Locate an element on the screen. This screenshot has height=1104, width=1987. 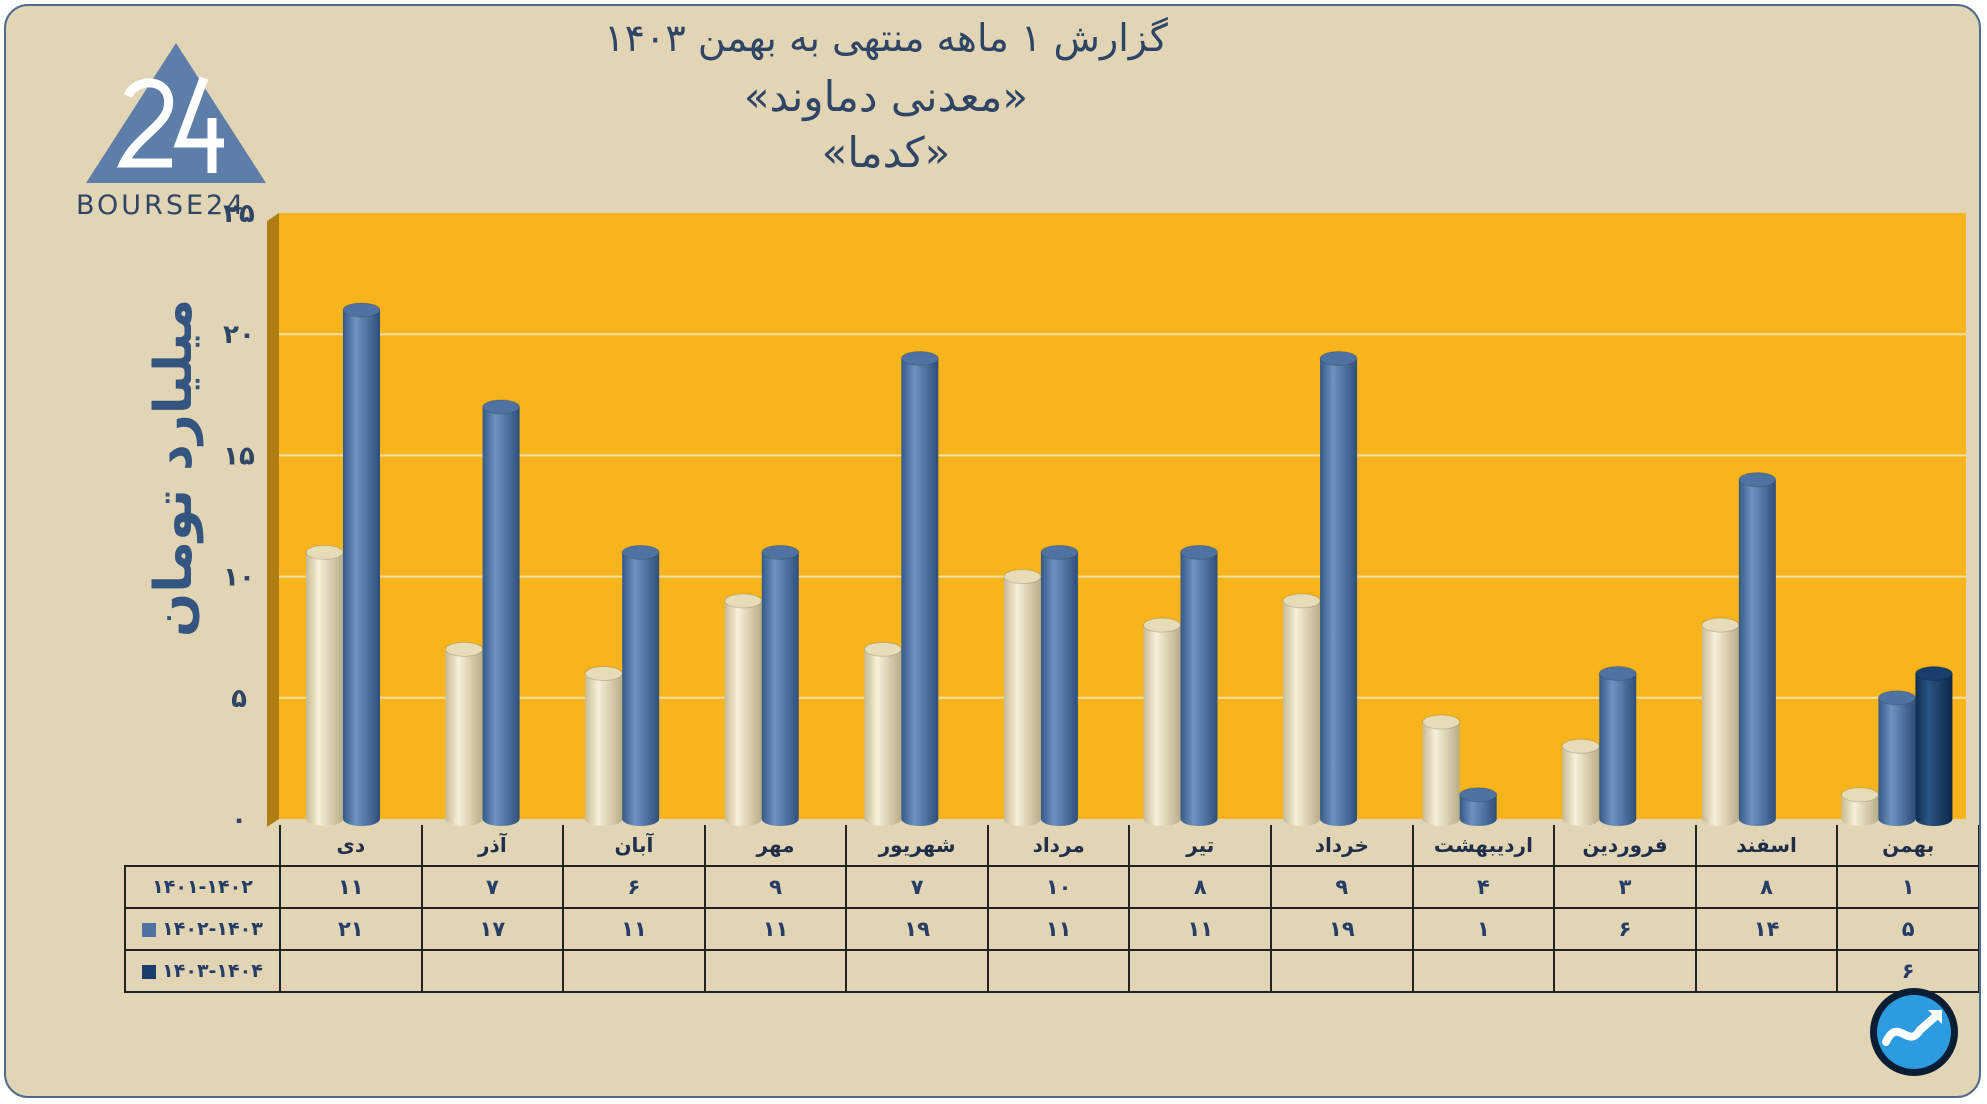
data-label: ۱۴ is located at coordinates (1766, 929).